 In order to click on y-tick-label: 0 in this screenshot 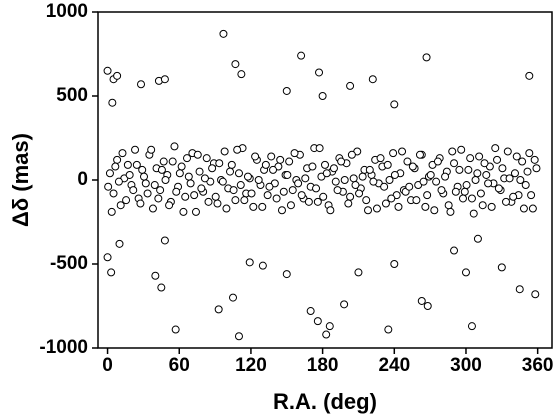, I will do `click(82, 179)`.